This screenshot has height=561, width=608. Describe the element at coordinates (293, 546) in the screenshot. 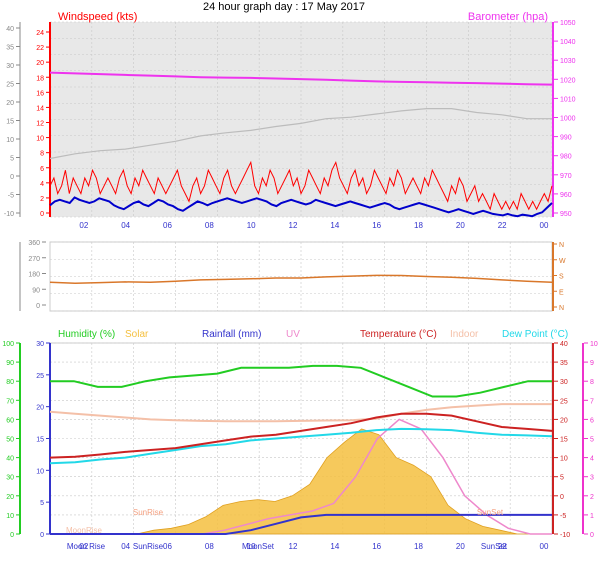

I see `clim-x-tick: 12` at that location.